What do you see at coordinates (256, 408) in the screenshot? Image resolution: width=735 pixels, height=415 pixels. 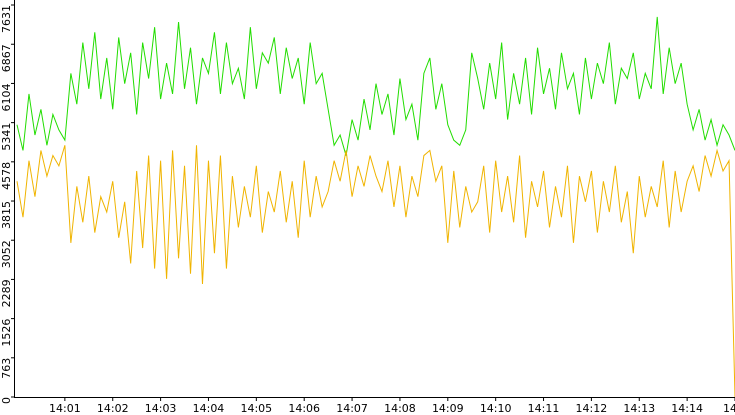 I see `x-tick-label: 14:05` at bounding box center [256, 408].